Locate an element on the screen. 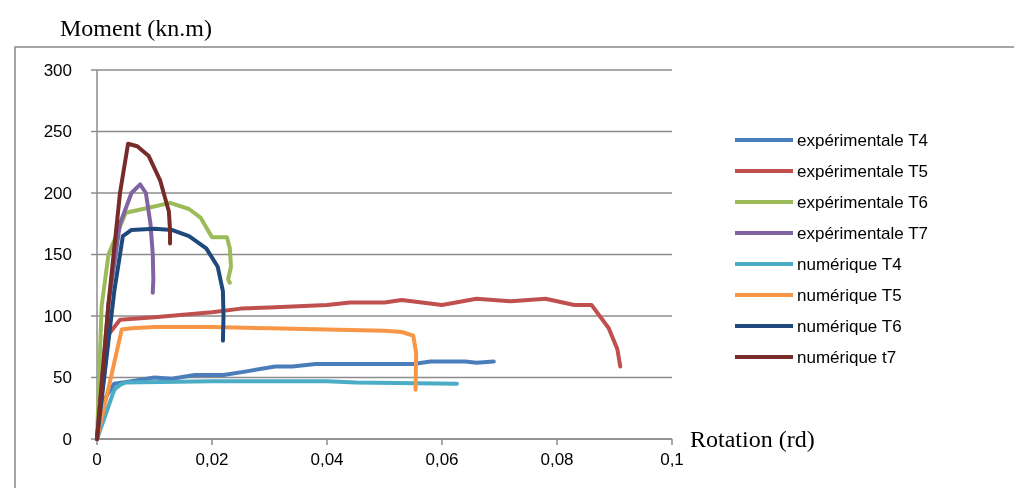 This screenshot has height=488, width=1014. legend-label: numérique t7 is located at coordinates (847, 357).